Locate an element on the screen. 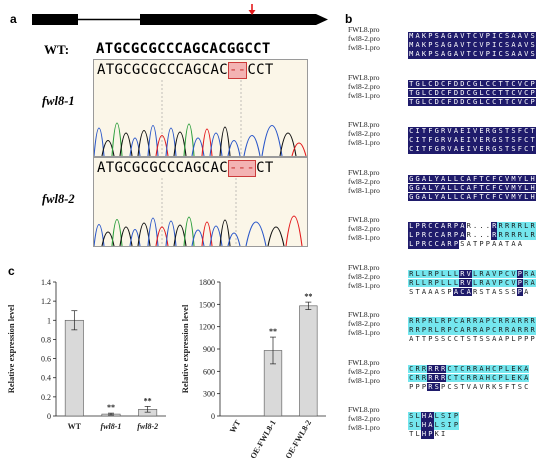  y-tick-label: 0.8 is located at coordinates (46, 339).